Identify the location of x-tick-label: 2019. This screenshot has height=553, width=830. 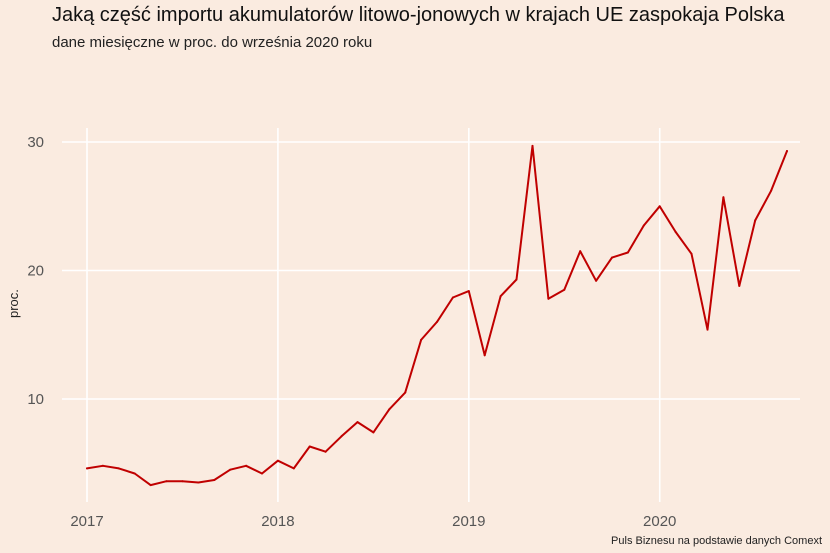
(468, 521).